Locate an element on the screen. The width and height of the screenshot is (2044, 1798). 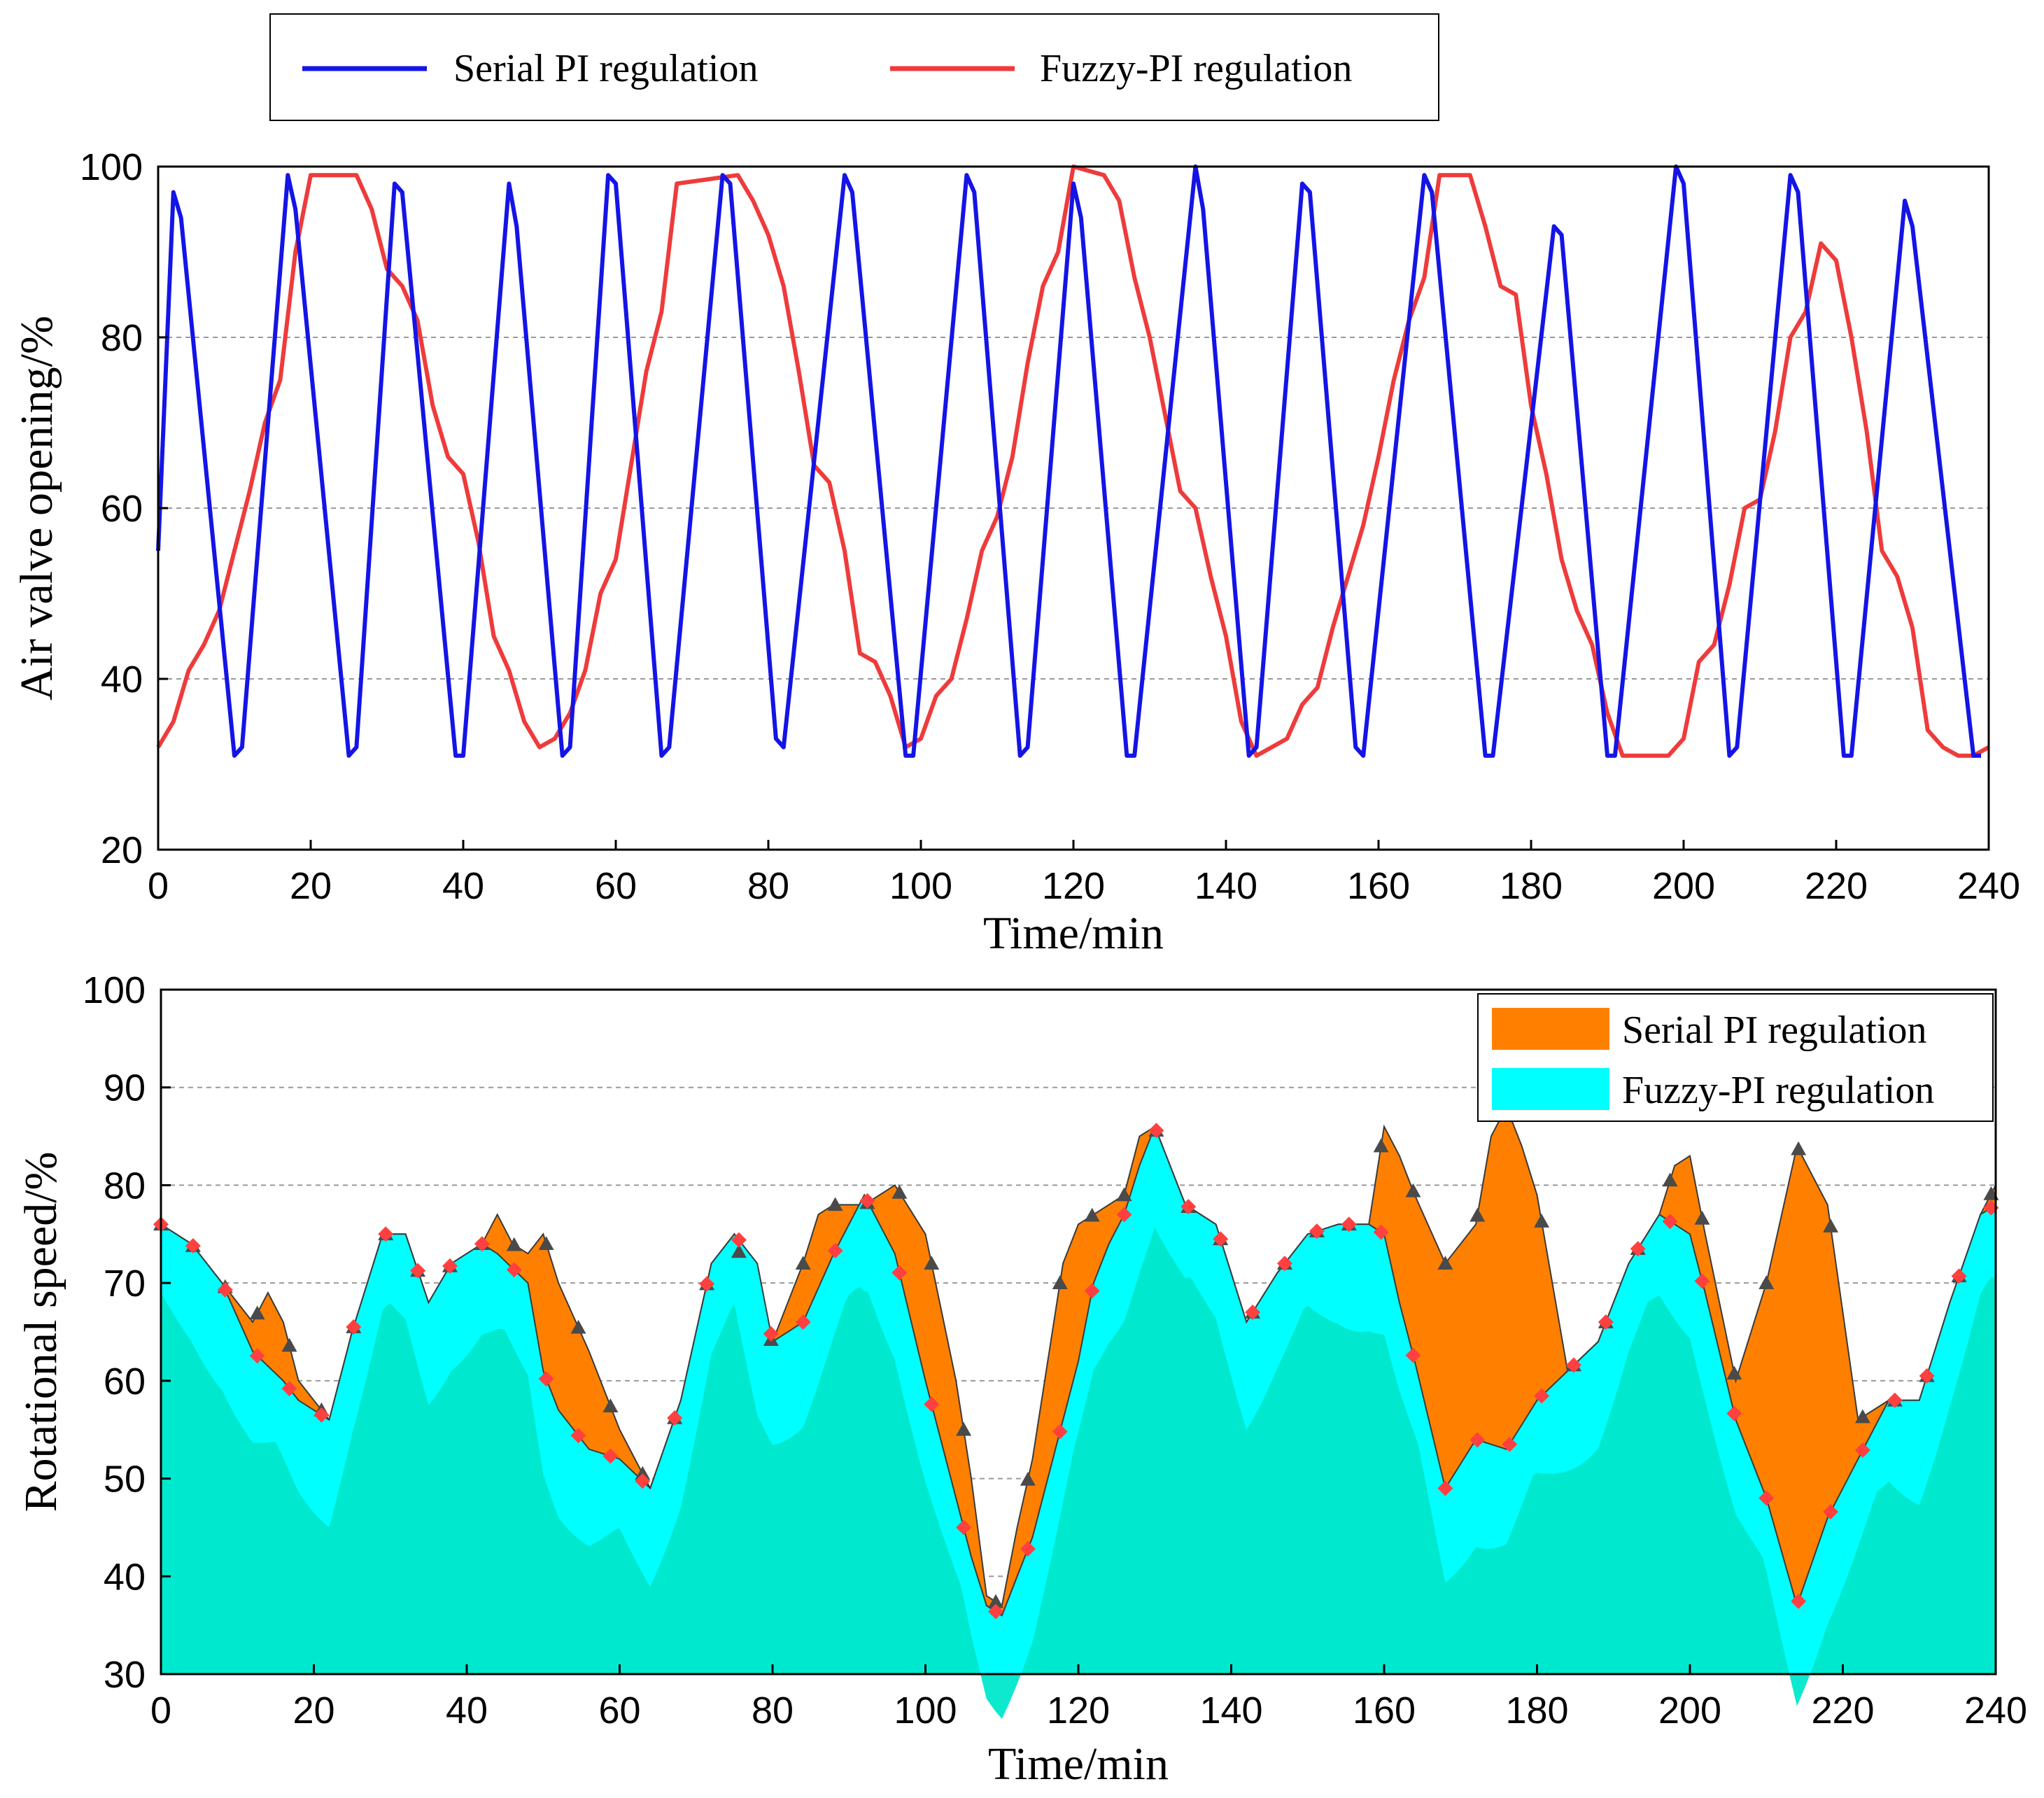
valve-x-tick-label: 100 is located at coordinates (920, 886).